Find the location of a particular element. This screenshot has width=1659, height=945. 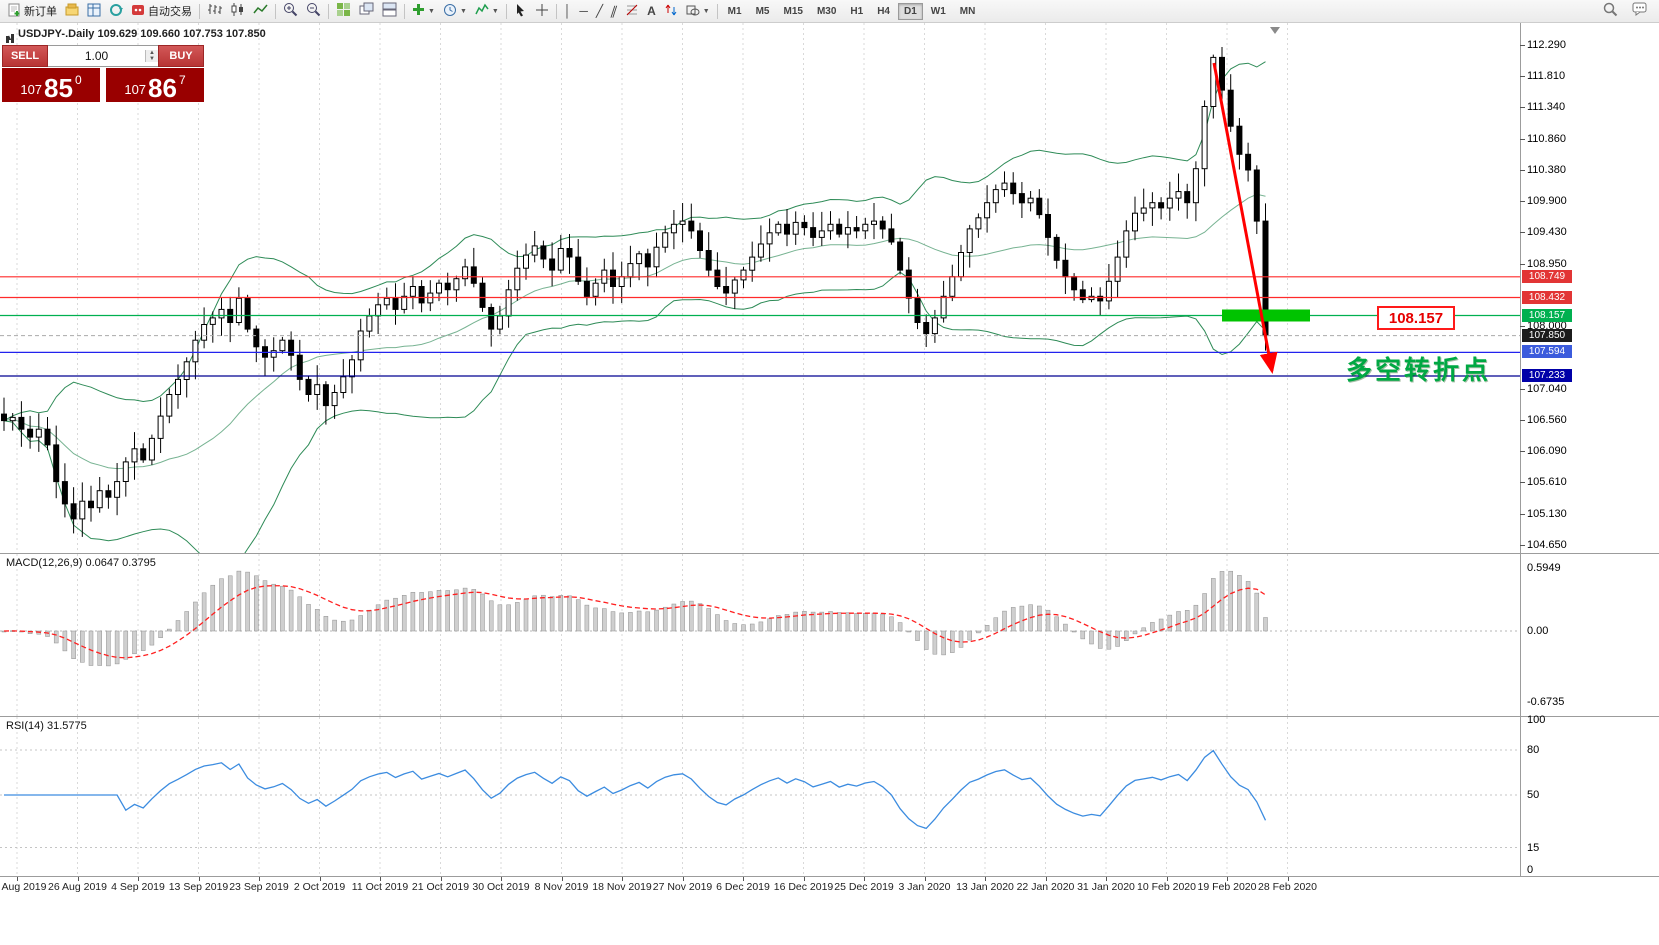

timeframe-button-w1: W1 is located at coordinates (938, 11).